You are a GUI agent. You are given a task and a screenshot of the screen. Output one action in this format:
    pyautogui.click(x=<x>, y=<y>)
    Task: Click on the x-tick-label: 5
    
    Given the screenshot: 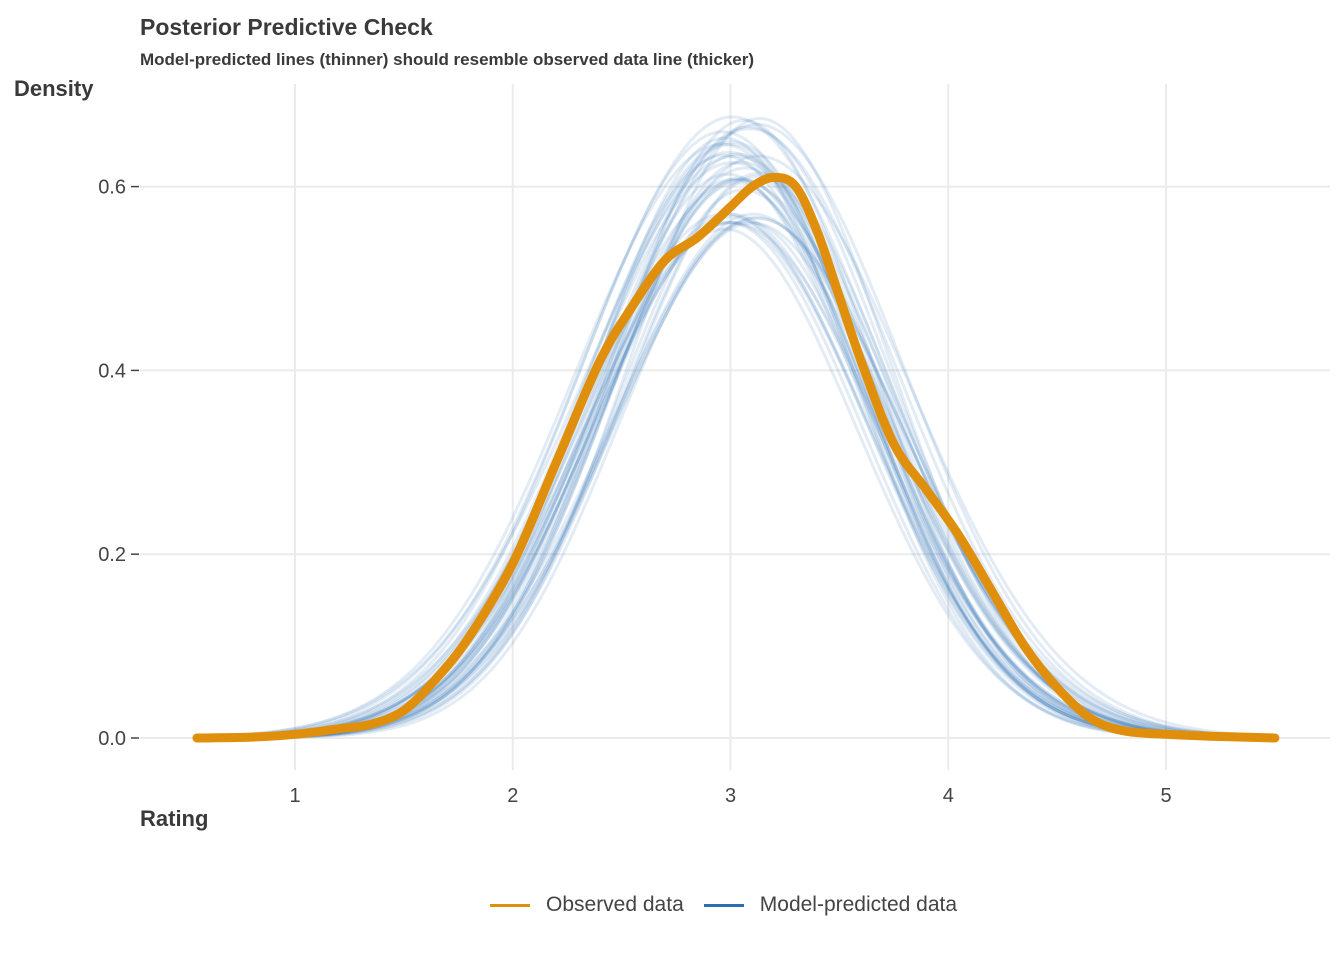 What is the action you would take?
    pyautogui.click(x=1165, y=796)
    